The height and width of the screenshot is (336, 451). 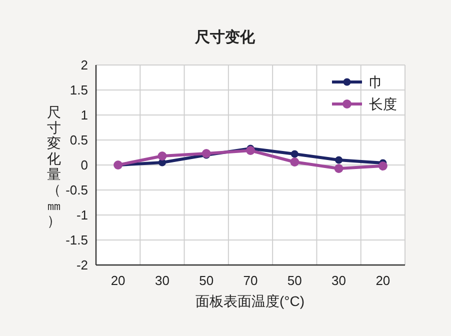 What do you see at coordinates (77, 240) in the screenshot?
I see `y-tick-label: -1.5` at bounding box center [77, 240].